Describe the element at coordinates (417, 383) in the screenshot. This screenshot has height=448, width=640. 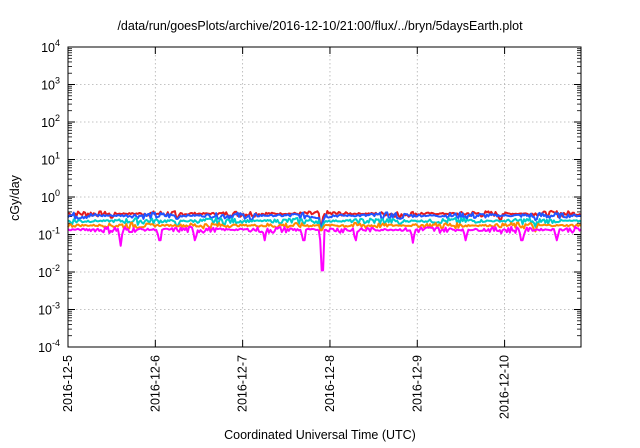
I see `x-tick-label: 2016-12-9` at that location.